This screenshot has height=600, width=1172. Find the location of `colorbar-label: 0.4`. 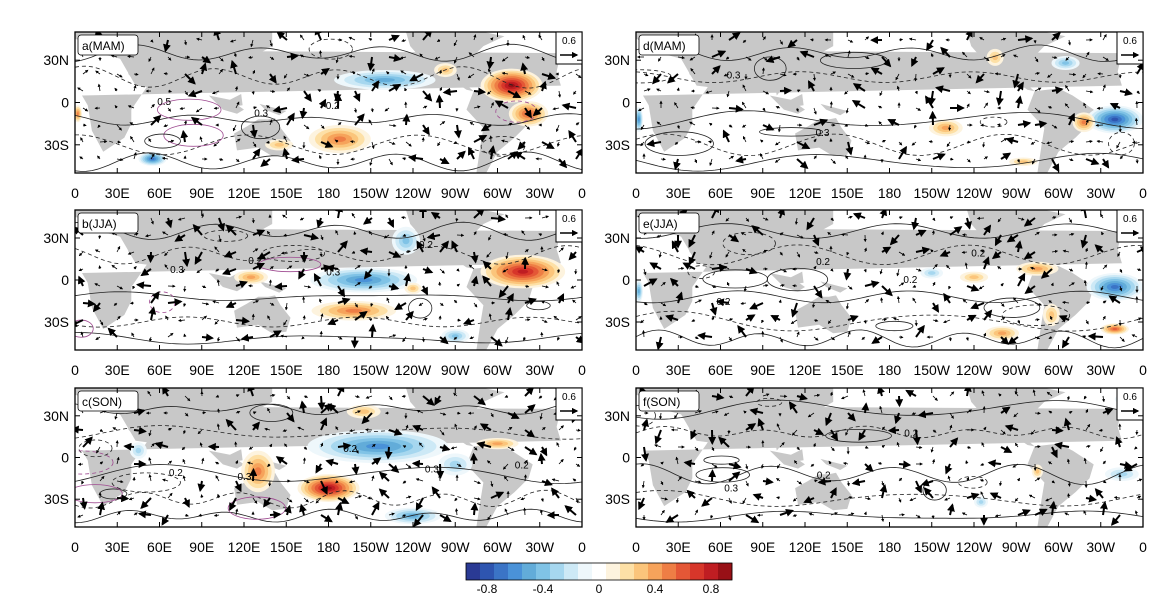

colorbar-label: 0.4 is located at coordinates (655, 589).